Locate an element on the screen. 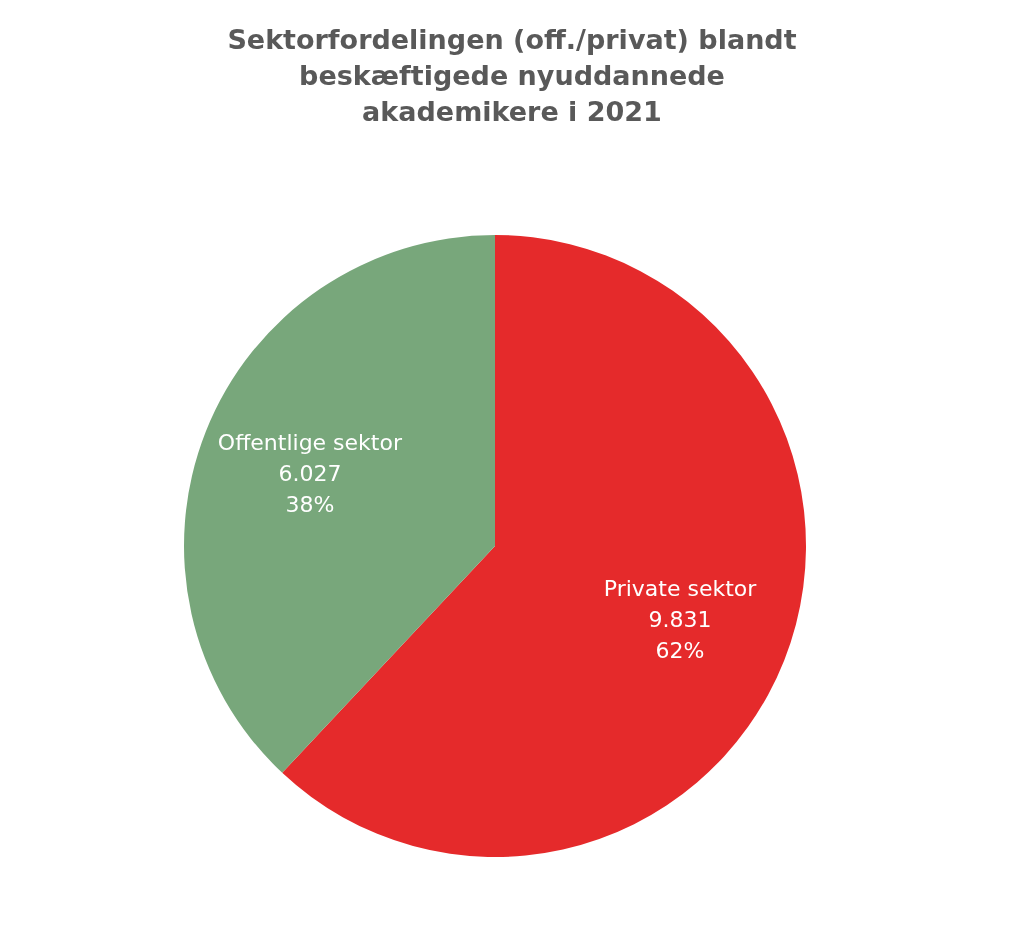 Image resolution: width=1024 pixels, height=940 pixels. slice-label: Private sektor is located at coordinates (680, 588).